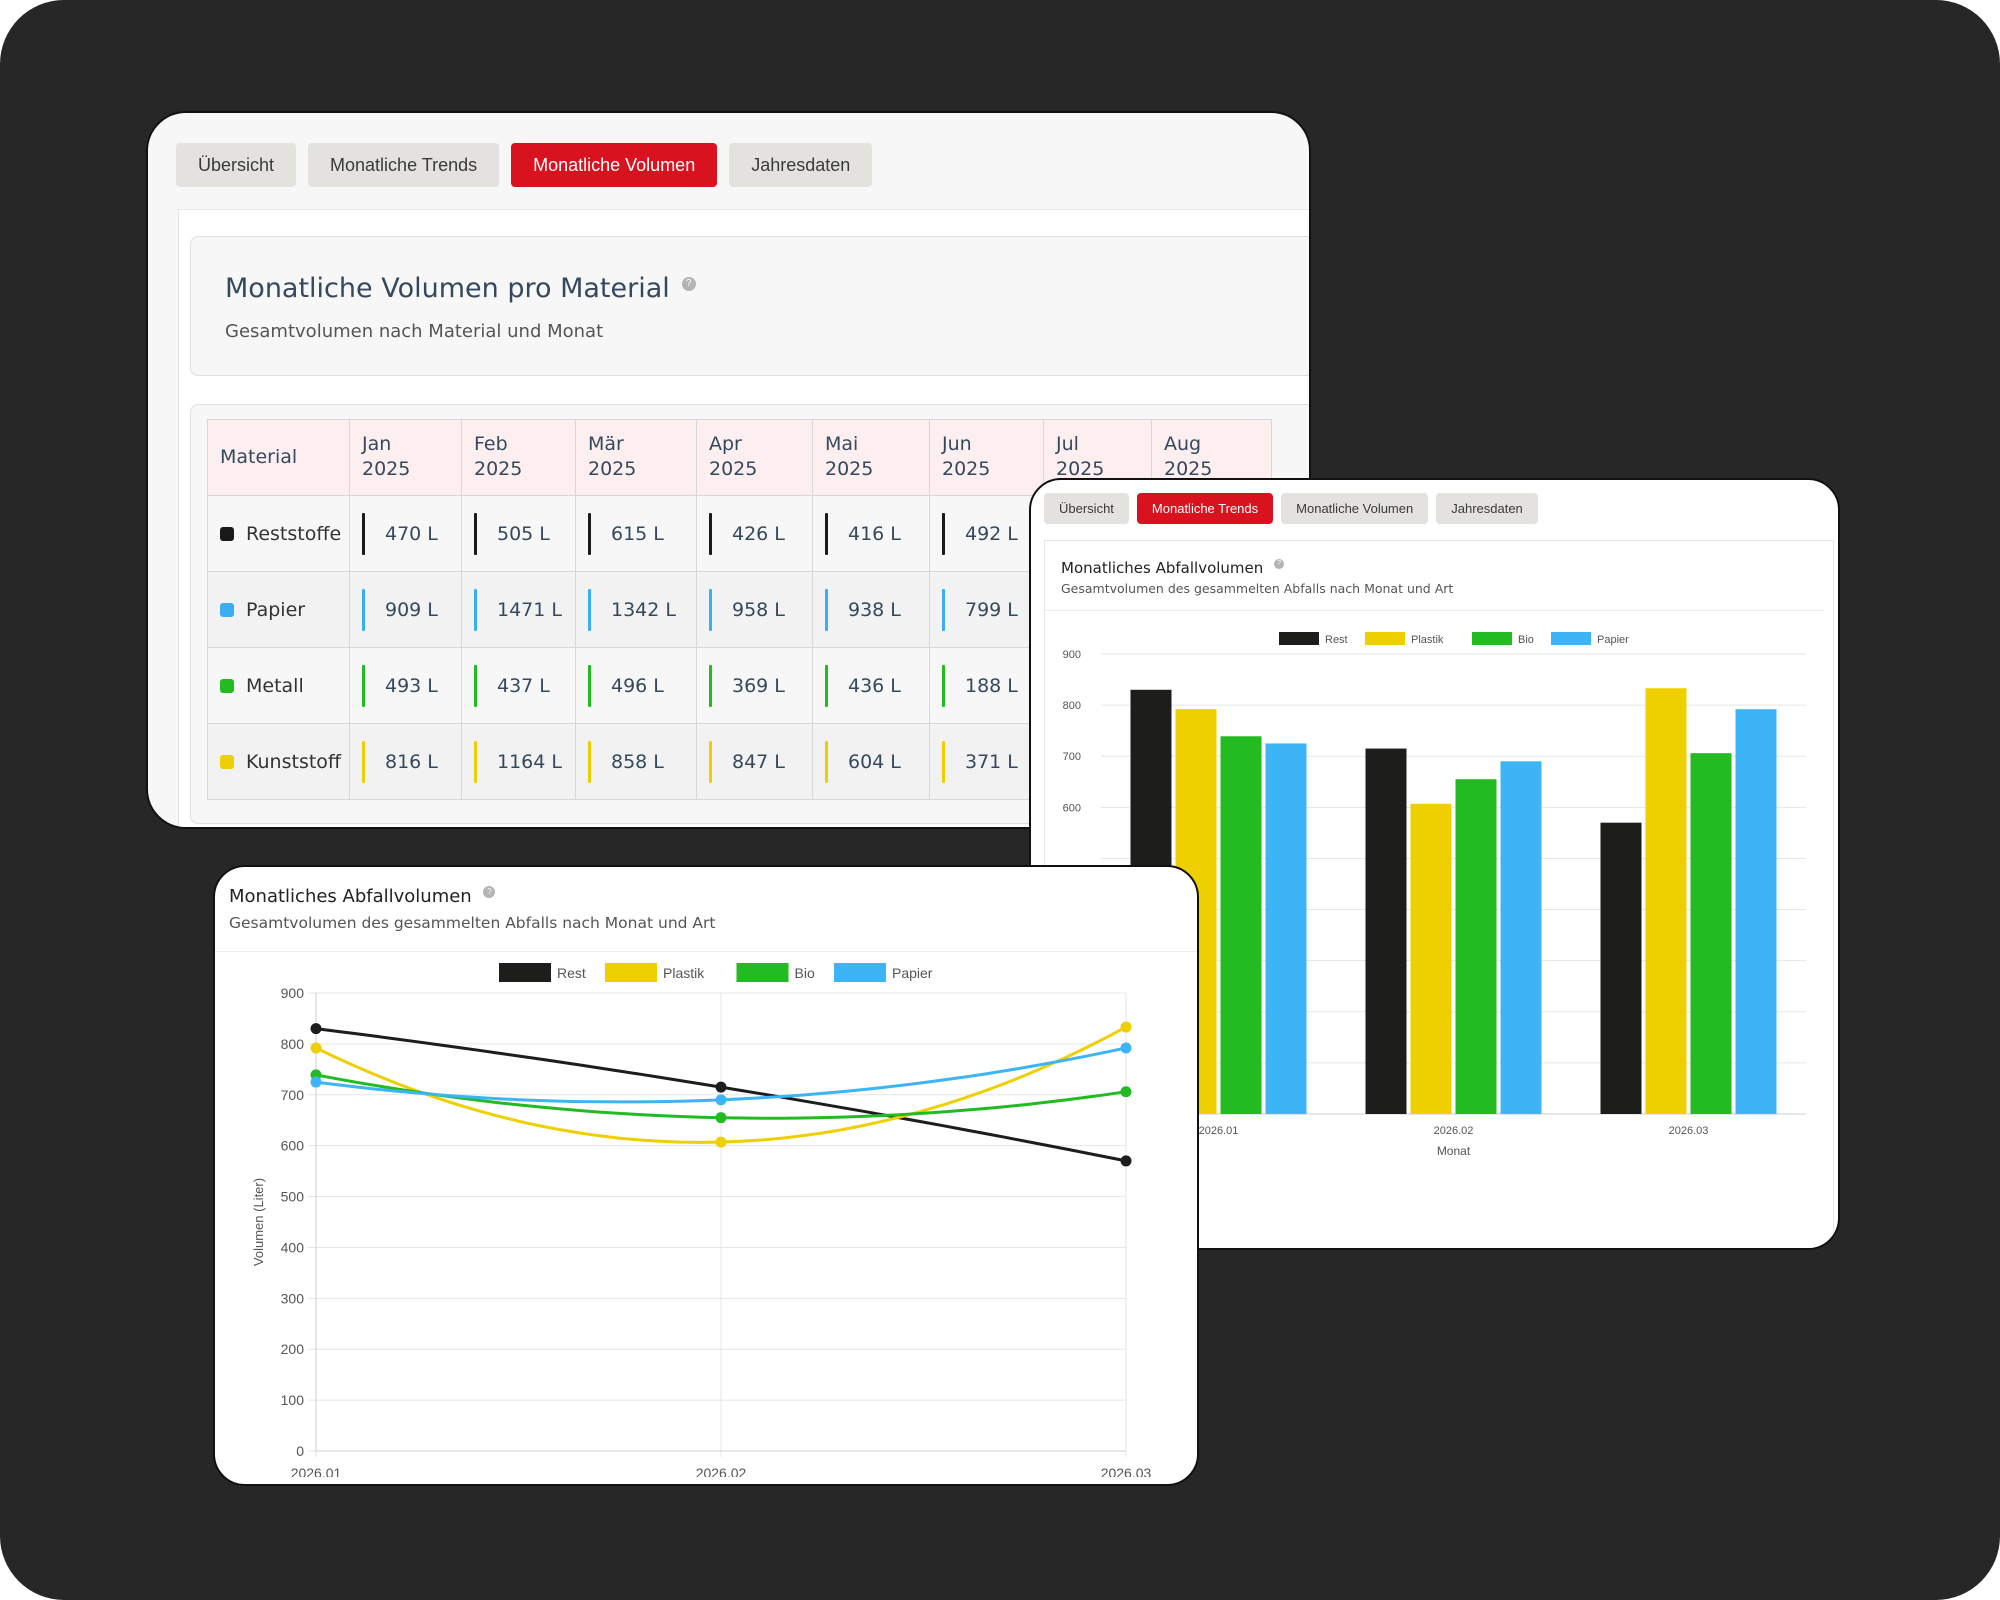 The height and width of the screenshot is (1600, 2000). Describe the element at coordinates (278, 457) in the screenshot. I see `column-header-material: Material` at that location.